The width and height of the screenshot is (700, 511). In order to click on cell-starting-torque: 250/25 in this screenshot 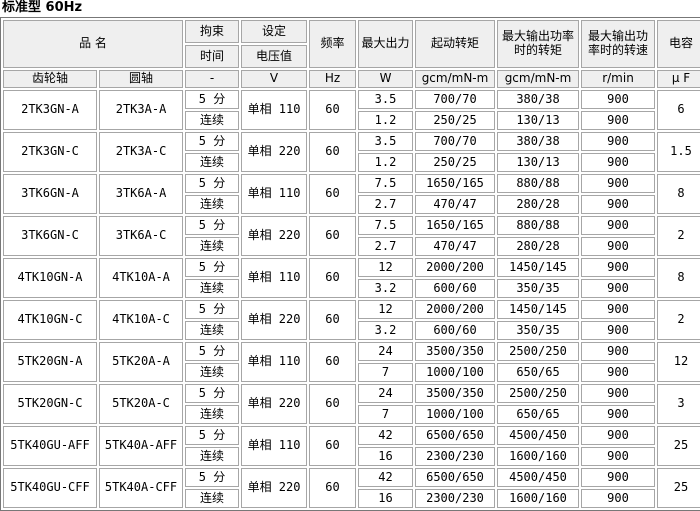, I will do `click(455, 162)`.